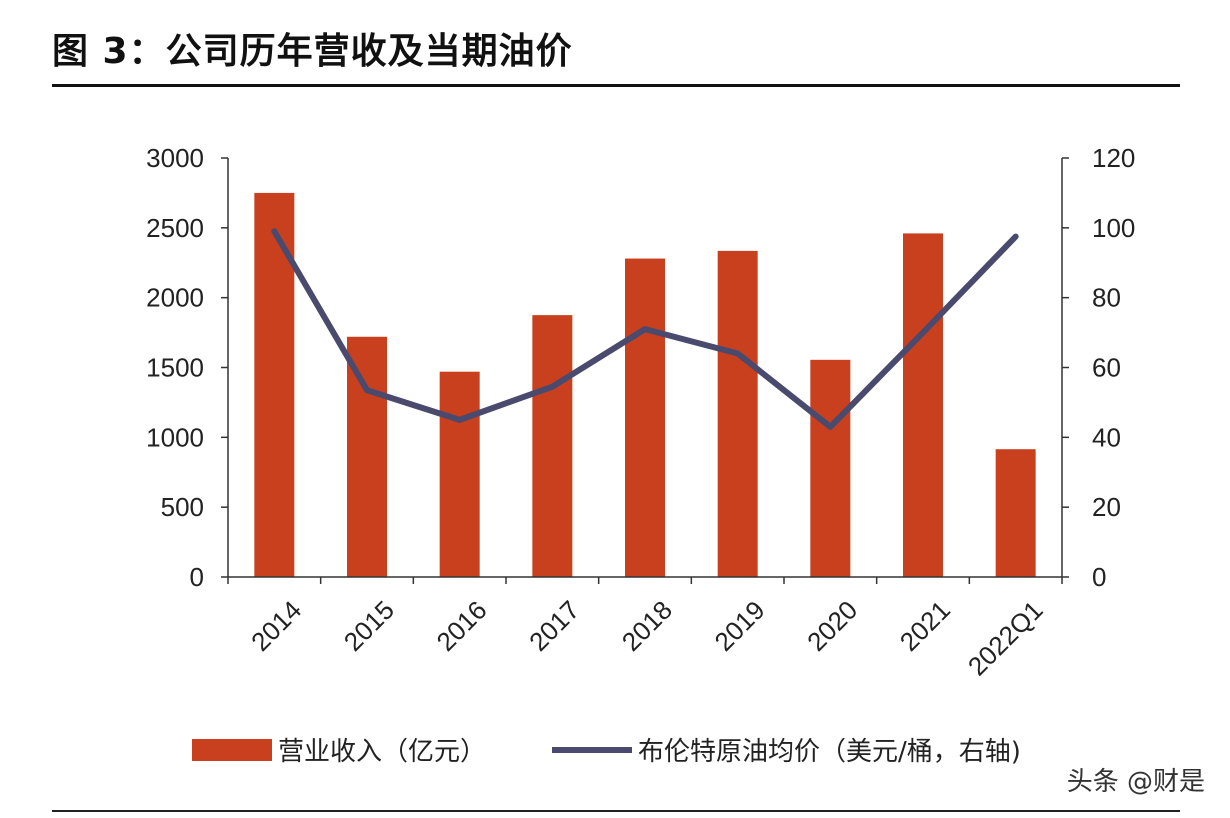  Describe the element at coordinates (552, 446) in the screenshot. I see `bar-2017` at that location.